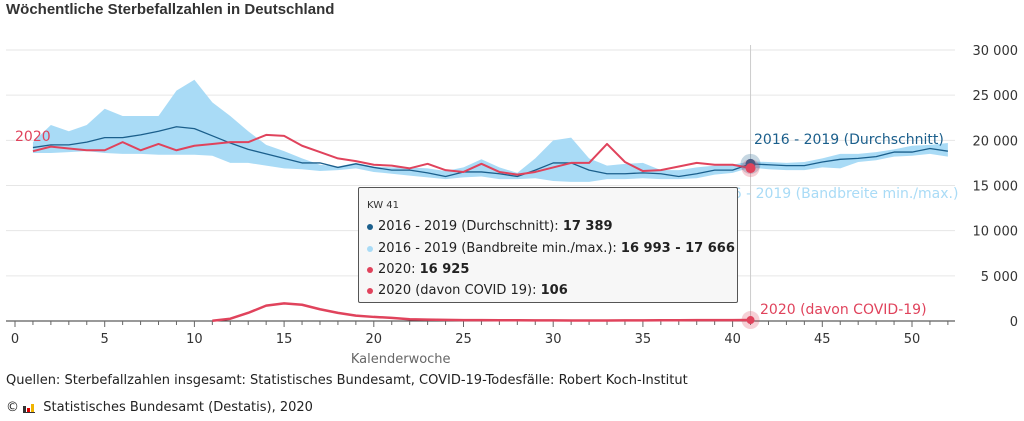  Describe the element at coordinates (849, 140) in the screenshot. I see `label-average: 2016 - 2019 (Durchschnitt)` at that location.